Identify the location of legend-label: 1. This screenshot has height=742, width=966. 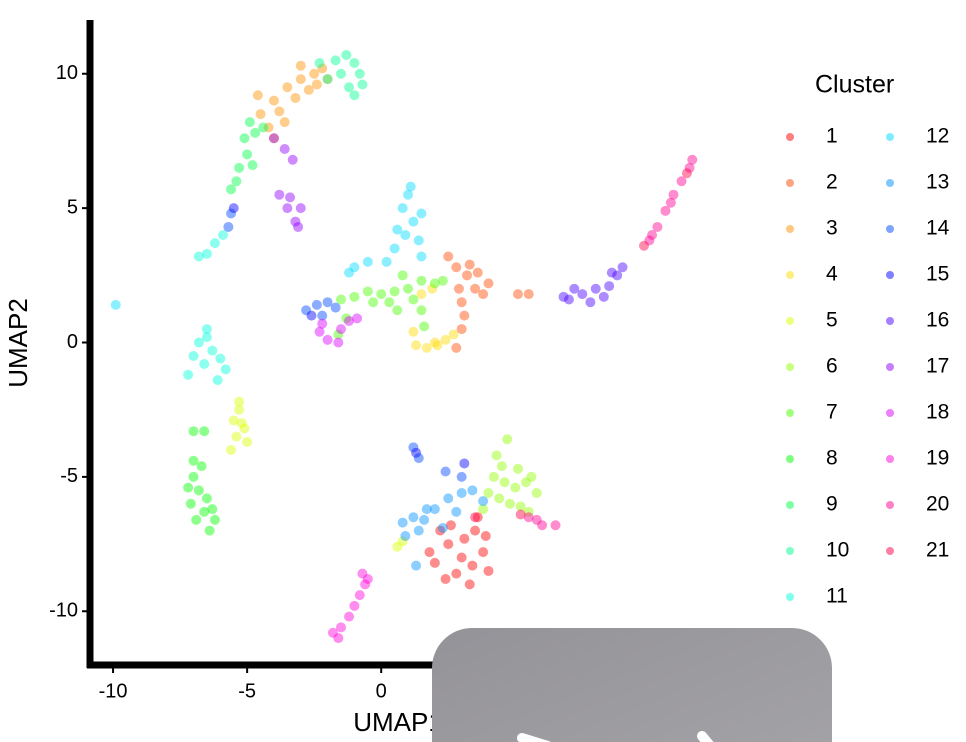
(832, 136).